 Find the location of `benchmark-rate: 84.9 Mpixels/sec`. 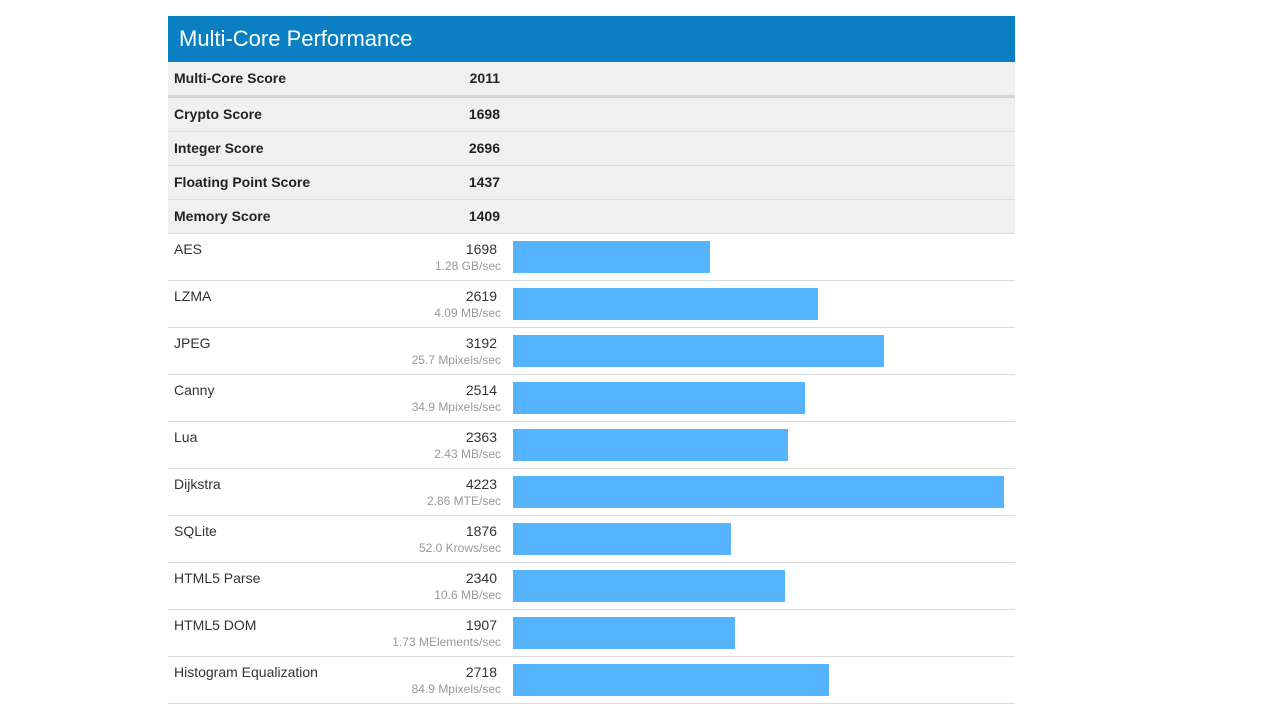

benchmark-rate: 84.9 Mpixels/sec is located at coordinates (456, 689).